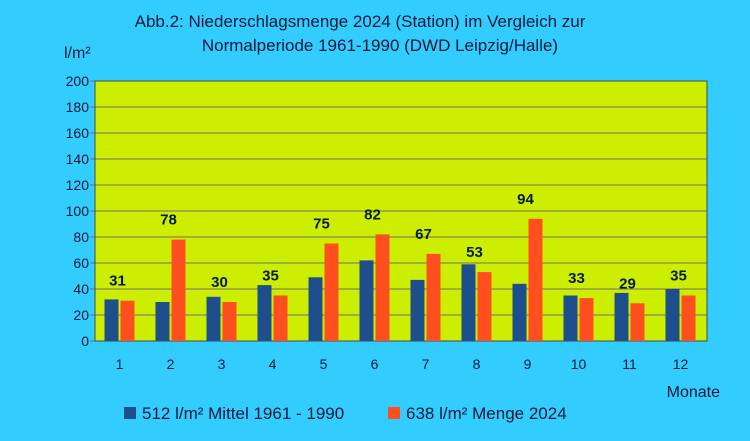 Image resolution: width=750 pixels, height=441 pixels. What do you see at coordinates (171, 364) in the screenshot?
I see `x-tick-label: 2` at bounding box center [171, 364].